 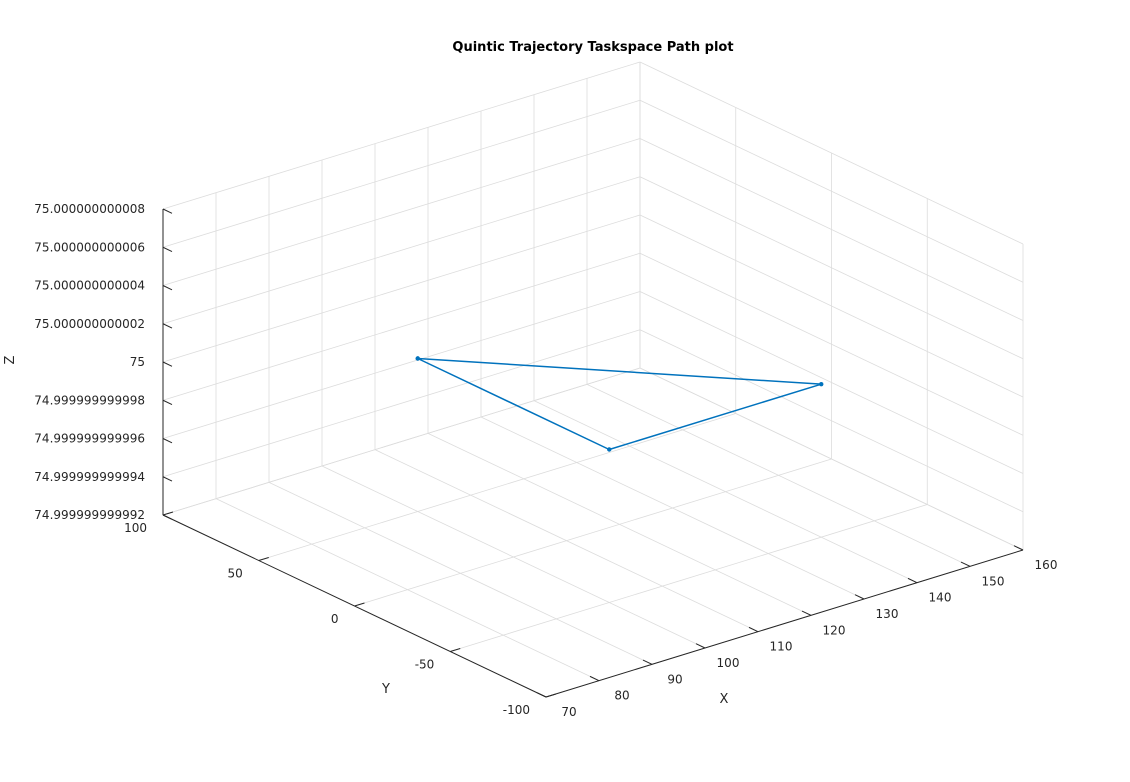 What do you see at coordinates (89, 477) in the screenshot?
I see `z-tick-label: 74.999999999994` at bounding box center [89, 477].